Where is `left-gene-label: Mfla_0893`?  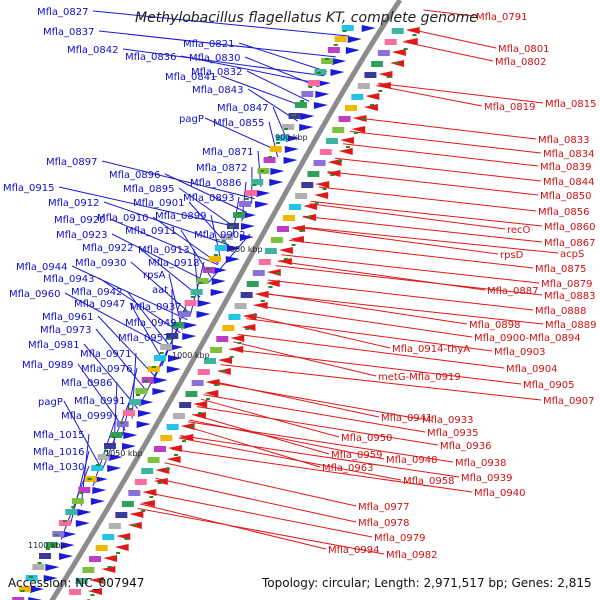
left-gene-label: Mfla_0893 is located at coordinates (209, 198).